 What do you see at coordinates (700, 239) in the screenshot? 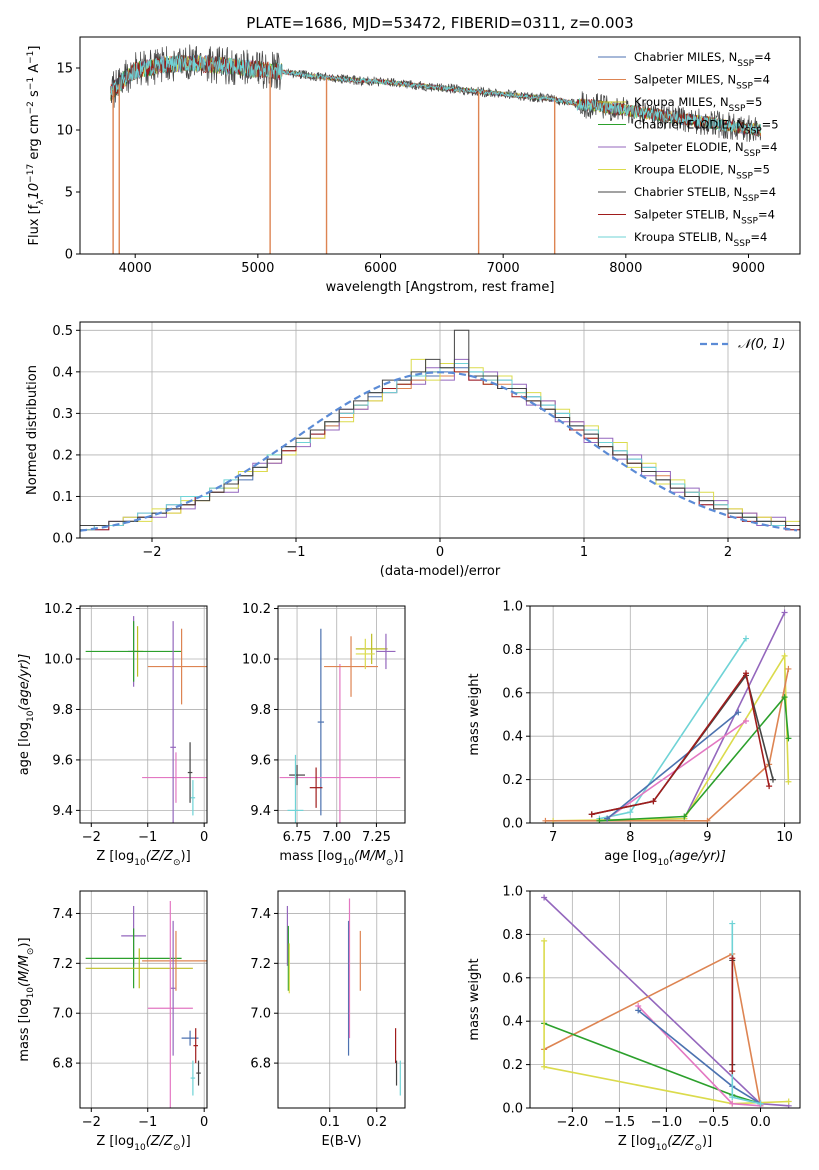
I see `legend-entry: Kroupa STELIB, NSSP=4` at bounding box center [700, 239].